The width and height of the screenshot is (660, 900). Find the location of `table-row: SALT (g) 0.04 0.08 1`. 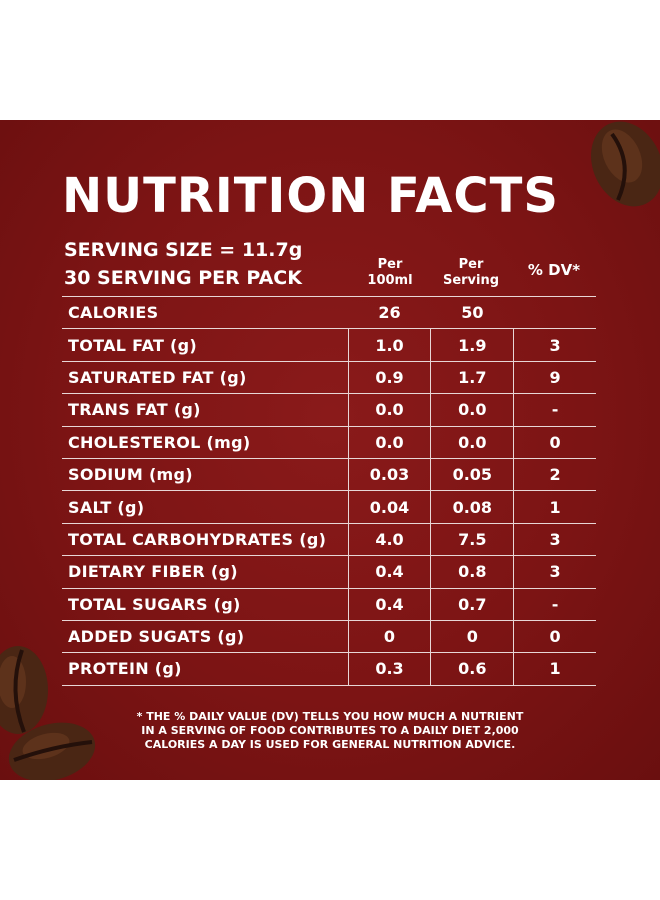

table-row: SALT (g) 0.04 0.08 1 is located at coordinates (329, 507).